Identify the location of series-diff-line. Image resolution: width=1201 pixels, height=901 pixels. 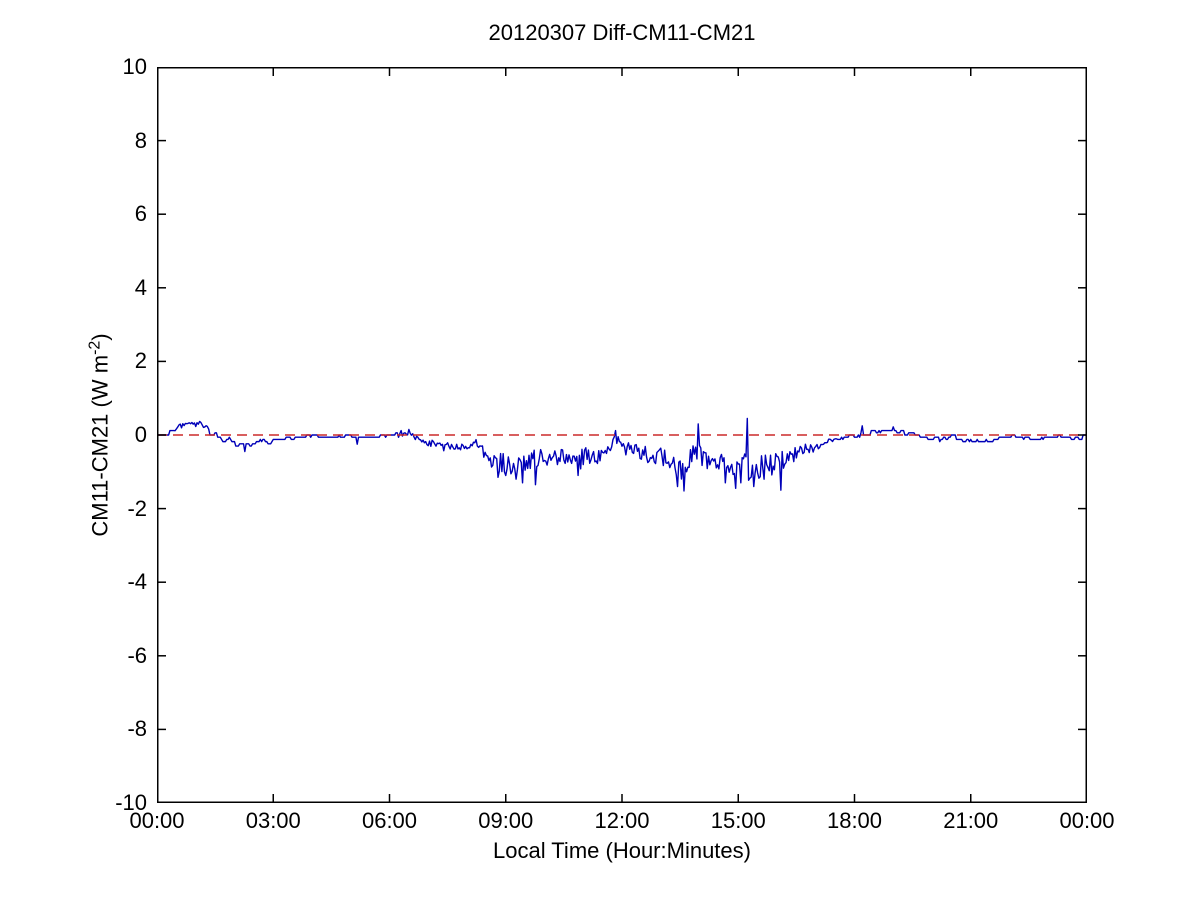
(622, 454).